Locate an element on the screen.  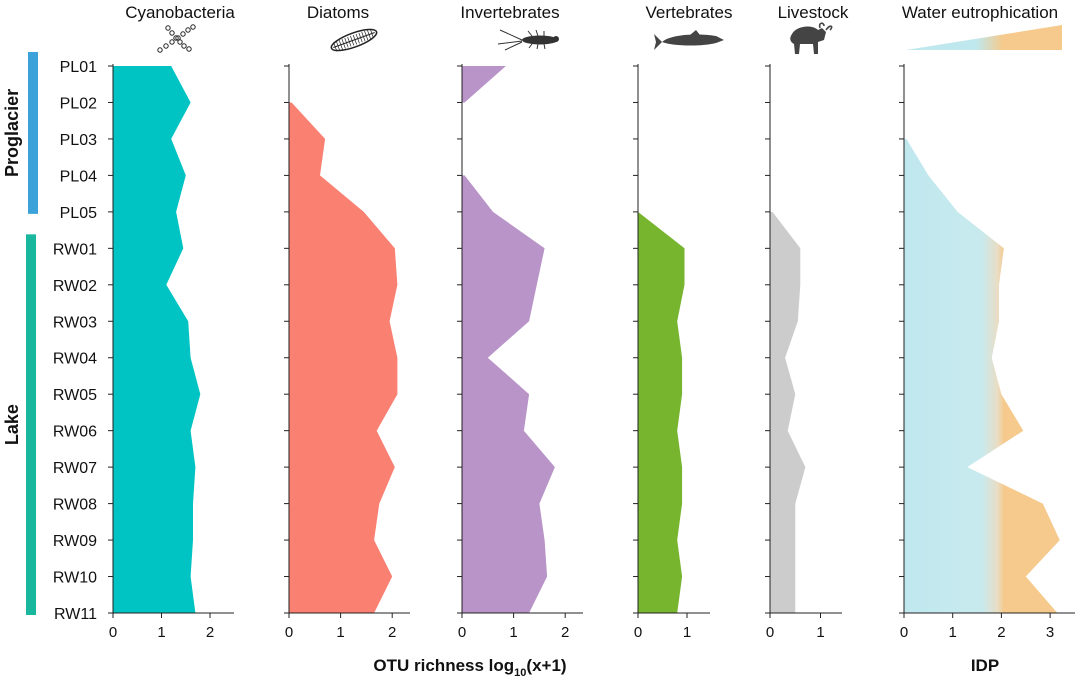
site-label: RW05 is located at coordinates (75, 395).